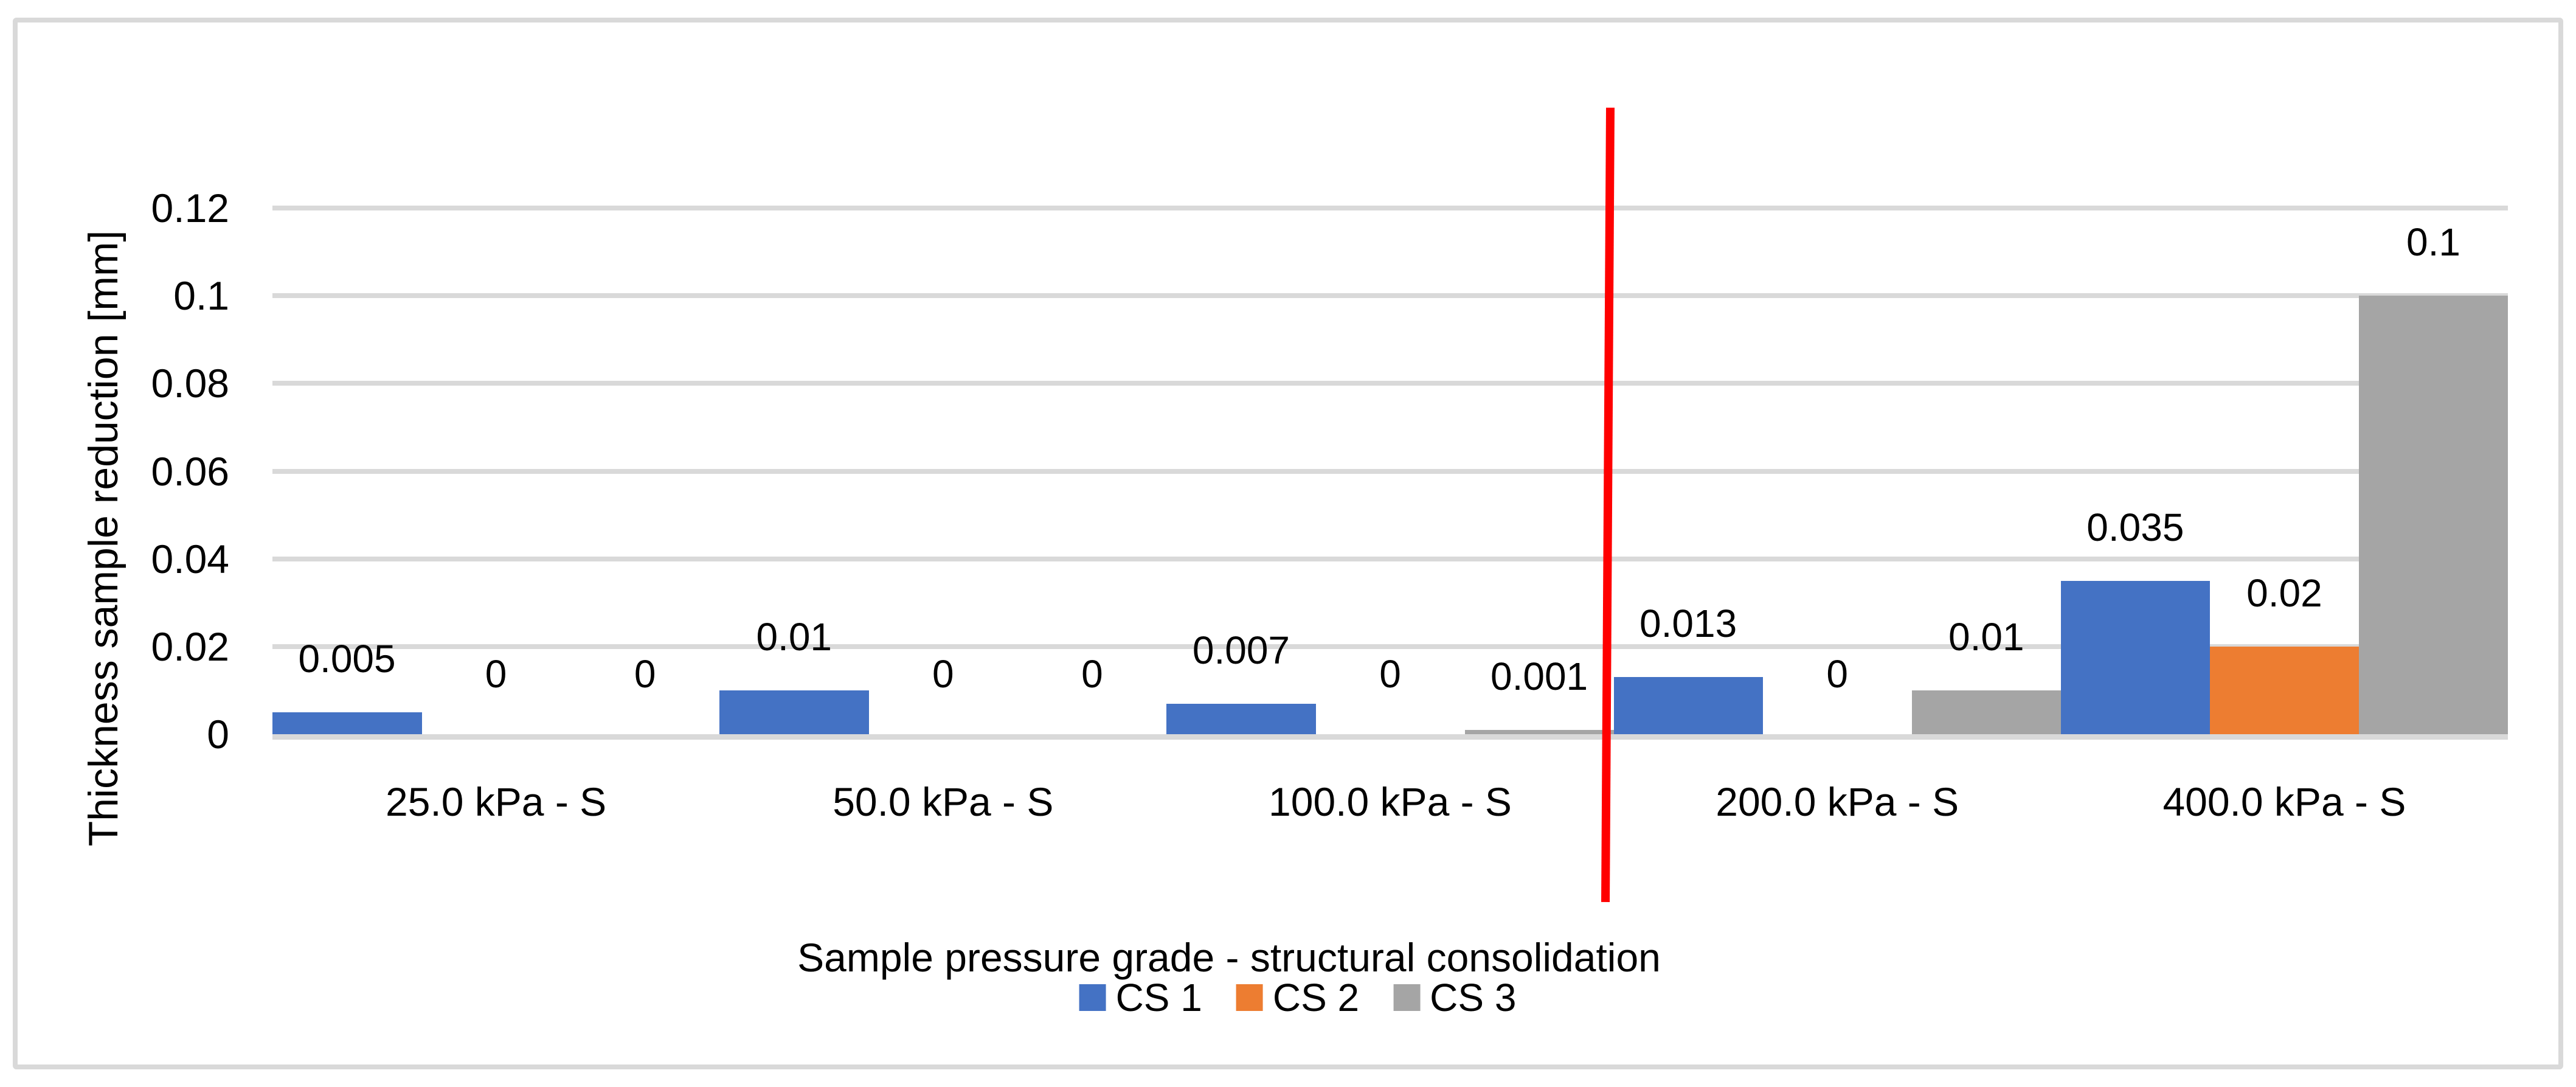  What do you see at coordinates (1539, 676) in the screenshot?
I see `data-label: 0.001` at bounding box center [1539, 676].